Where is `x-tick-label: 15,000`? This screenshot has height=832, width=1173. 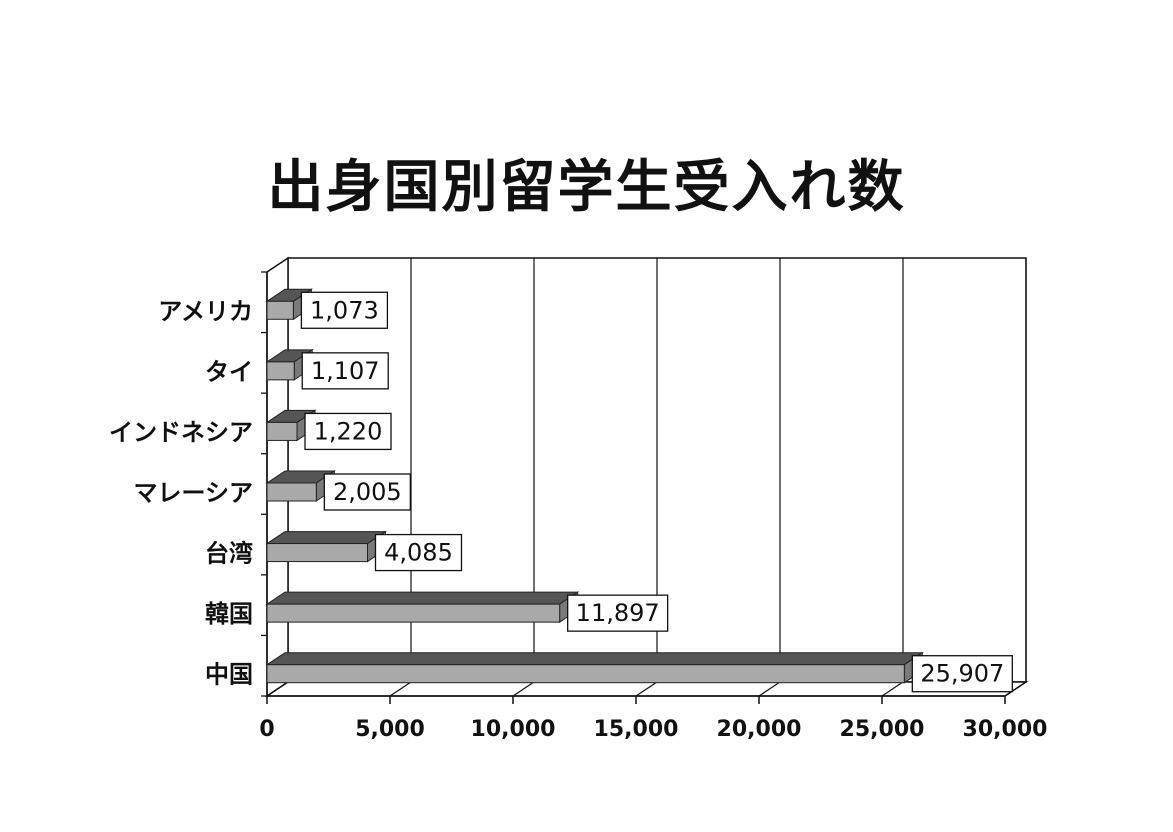
x-tick-label: 15,000 is located at coordinates (636, 729).